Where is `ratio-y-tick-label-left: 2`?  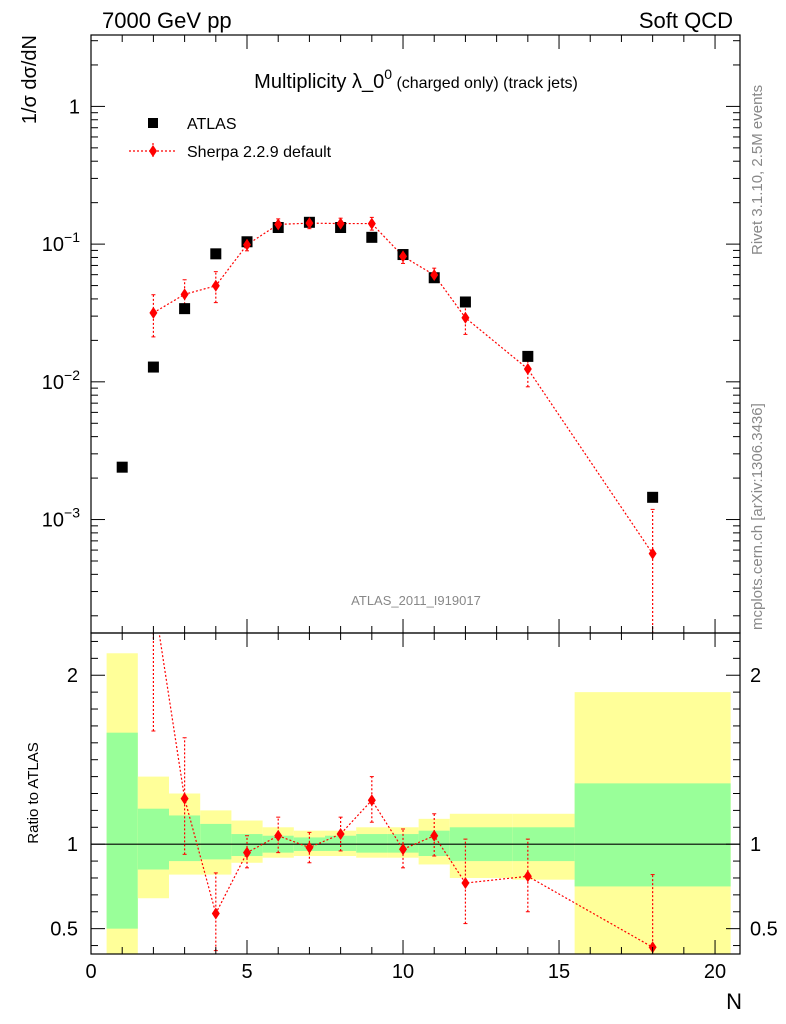
ratio-y-tick-label-left: 2 is located at coordinates (72, 676).